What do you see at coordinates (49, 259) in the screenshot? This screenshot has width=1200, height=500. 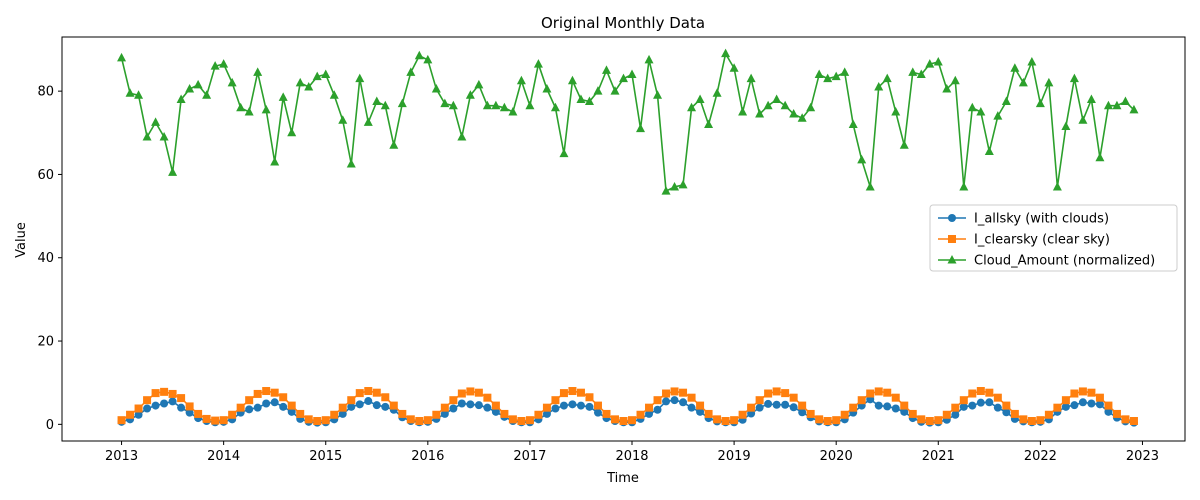 I see `y-axis: 0 20 40 60 80` at bounding box center [49, 259].